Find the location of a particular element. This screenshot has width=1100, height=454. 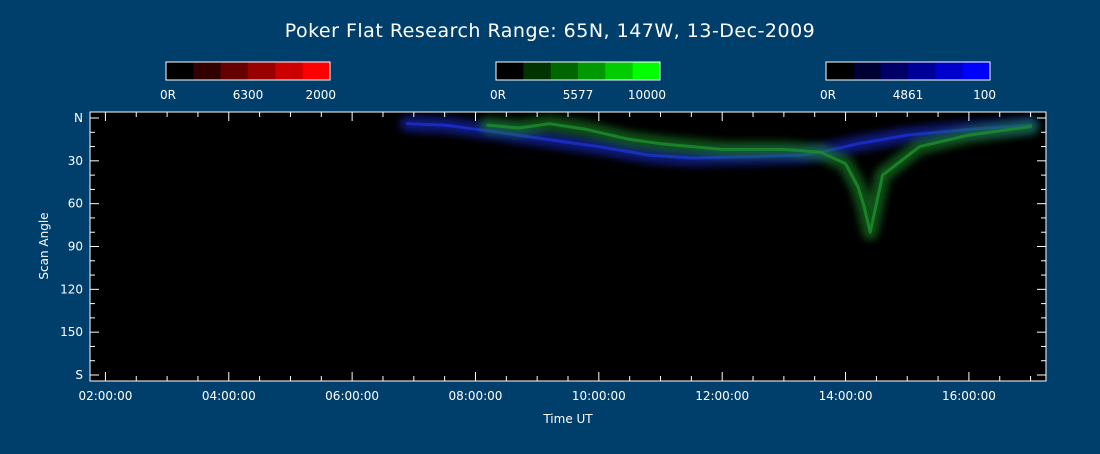

y-tick-label: 120 is located at coordinates (71, 289).